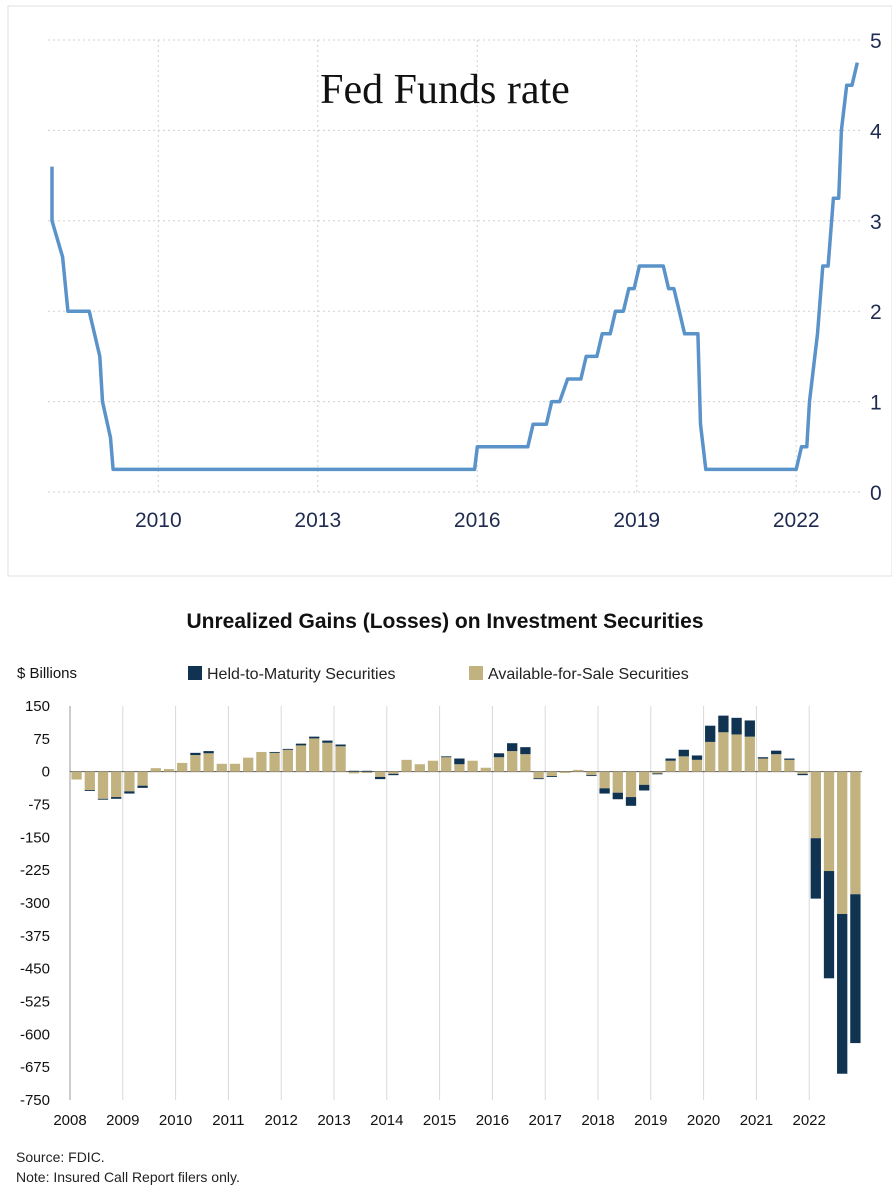 Image resolution: width=892 pixels, height=1200 pixels. I want to click on bar-afs-2008-Q2, so click(89, 781).